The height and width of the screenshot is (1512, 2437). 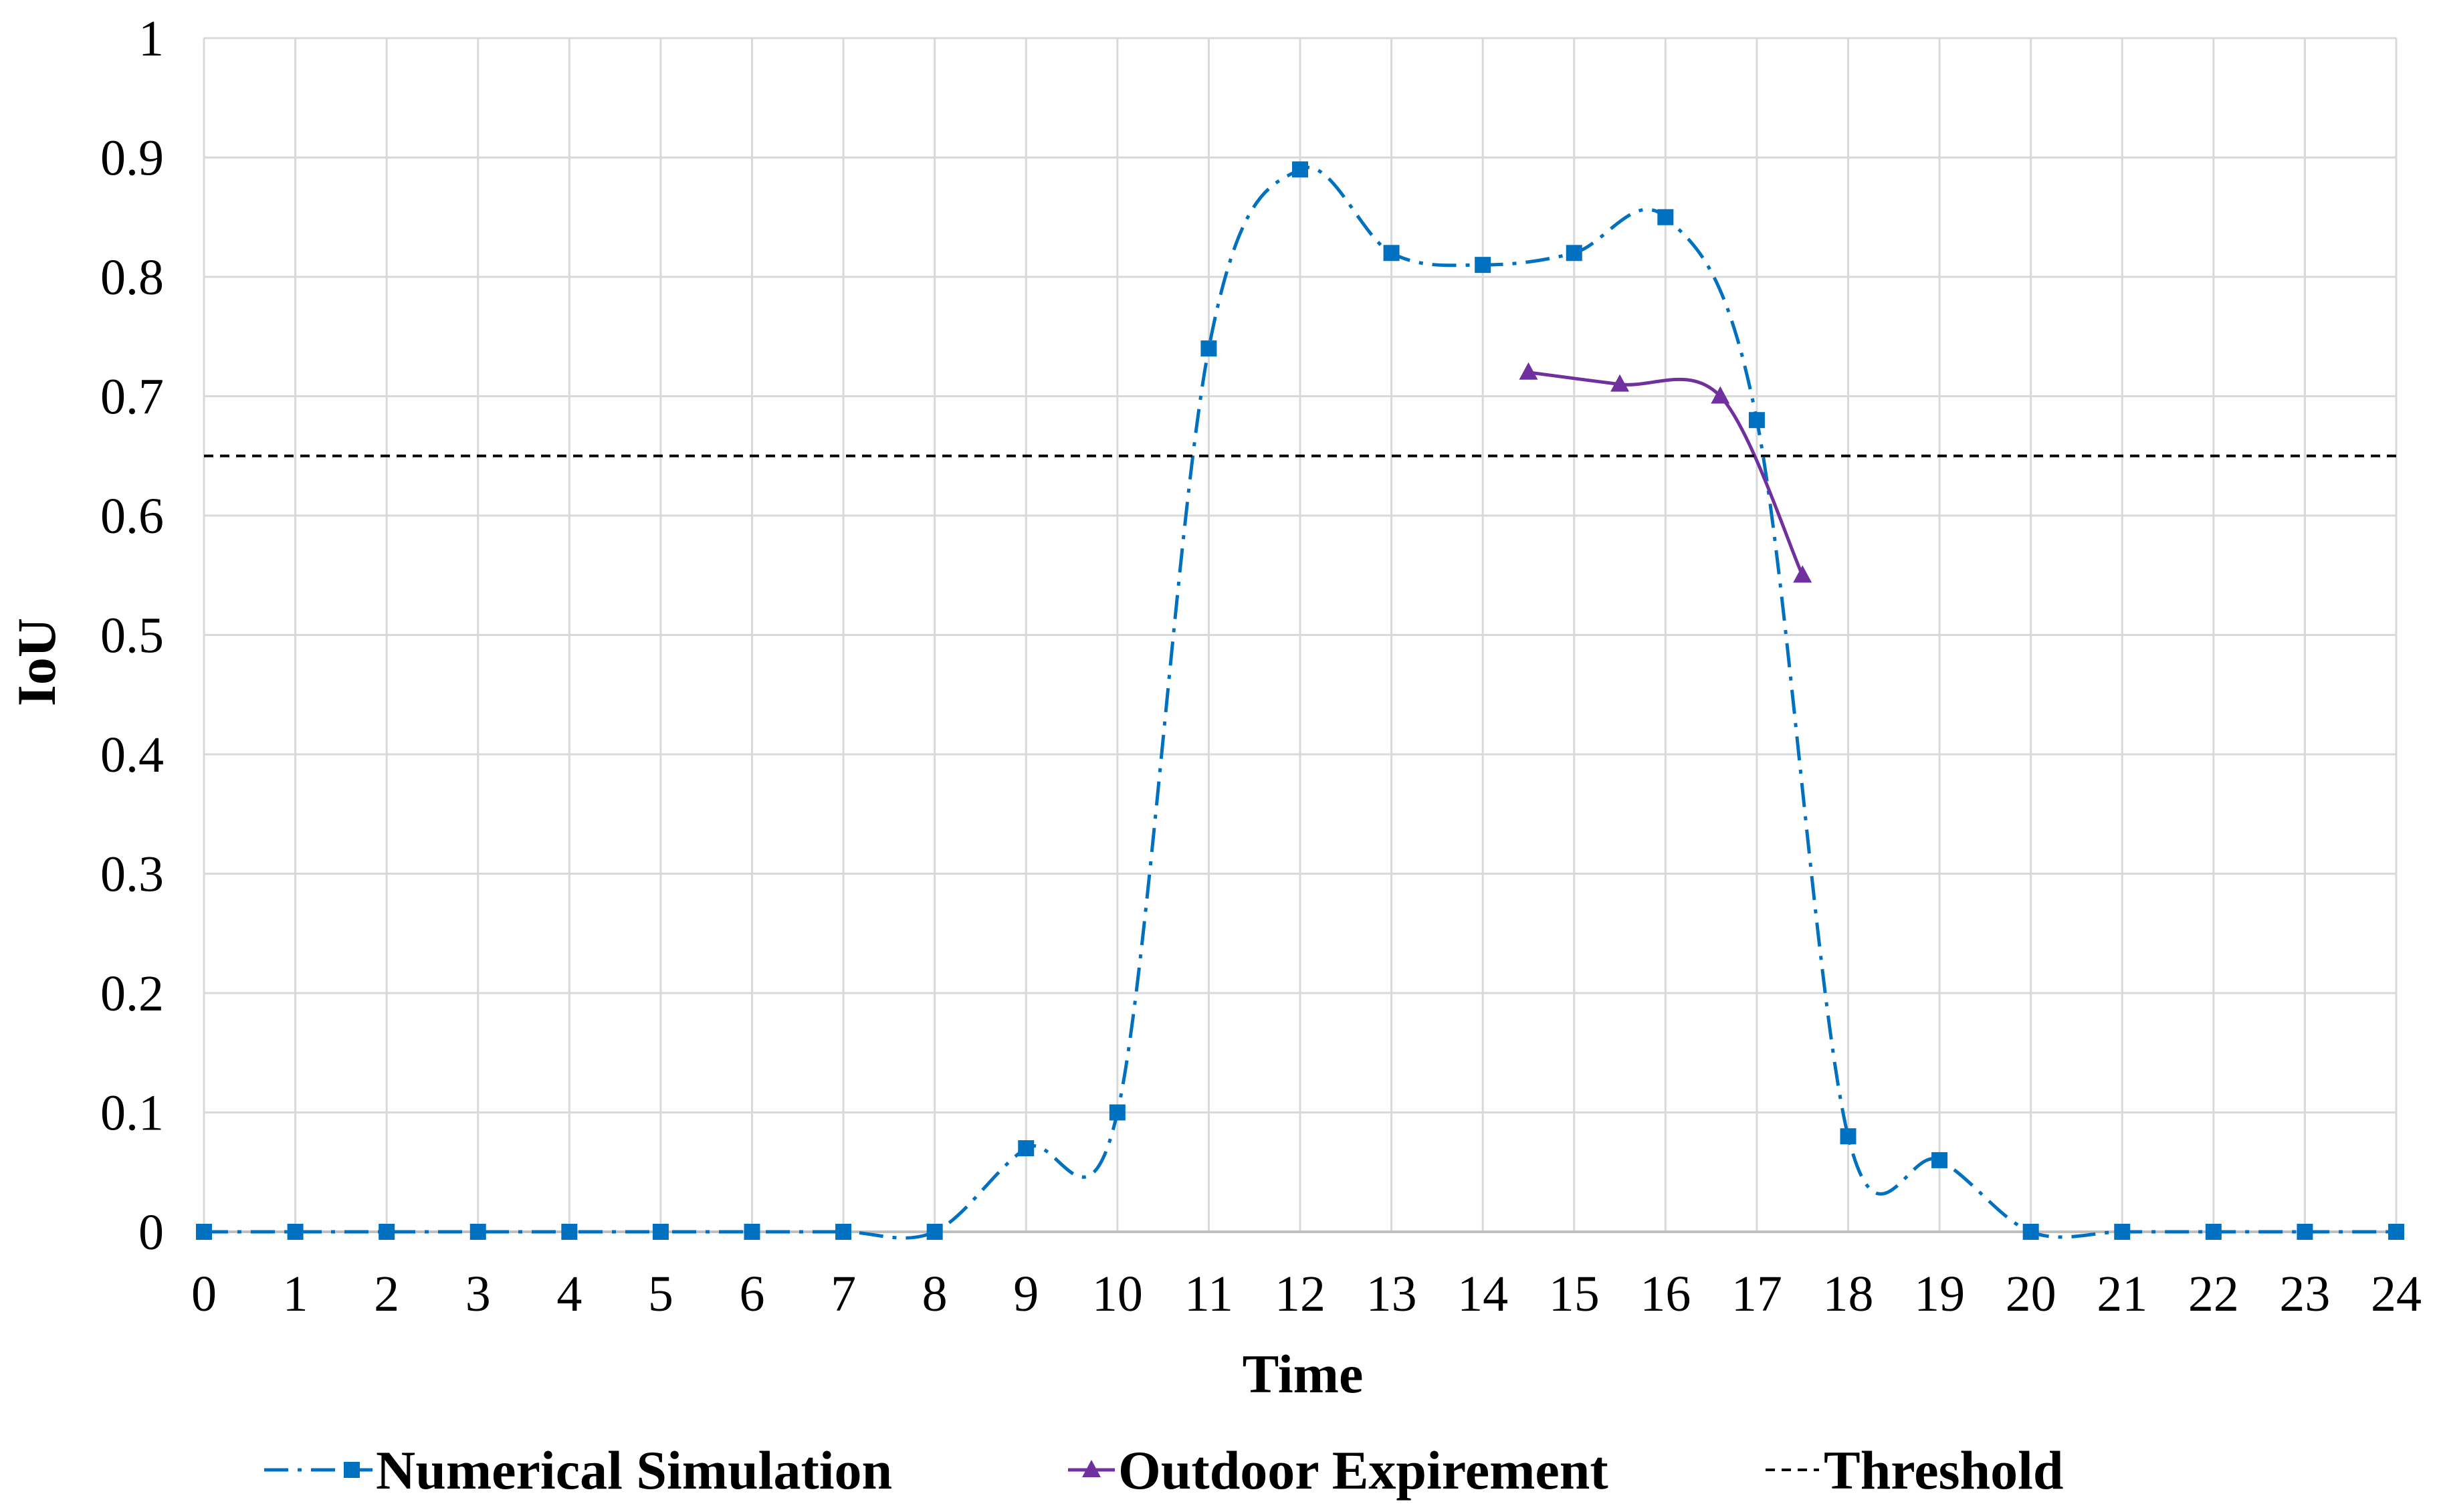 I want to click on x-tick-label: 4, so click(x=569, y=1294).